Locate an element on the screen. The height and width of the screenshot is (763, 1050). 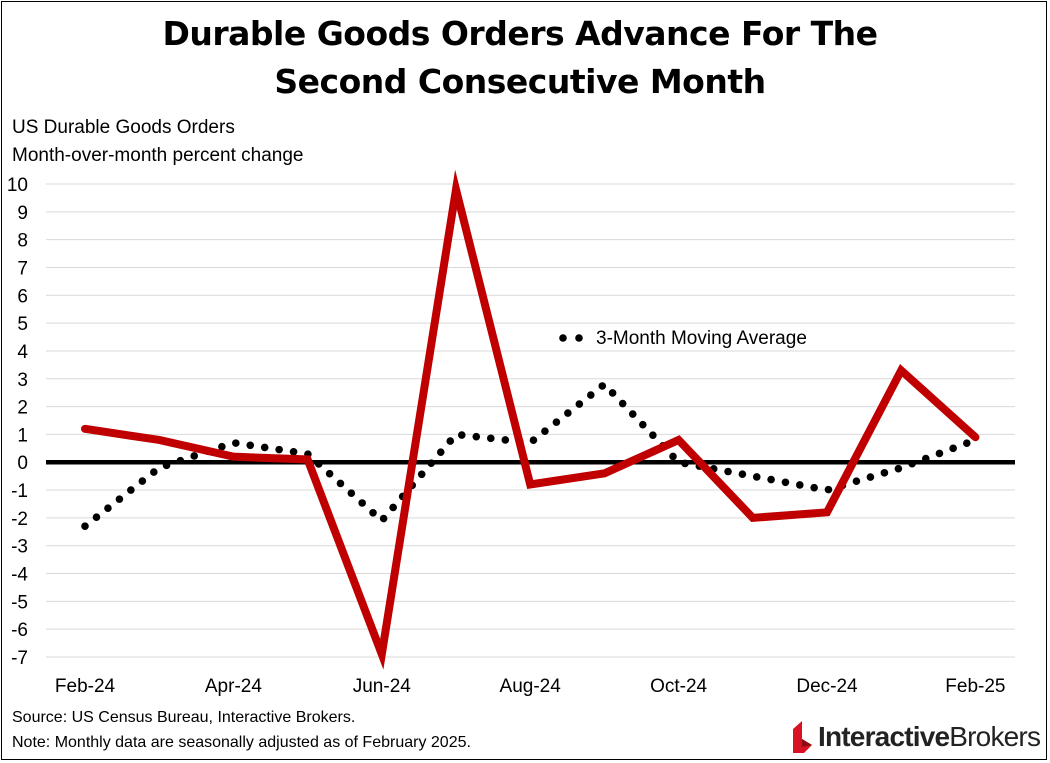
logo-wordmark: InteractiveBrokers is located at coordinates (929, 737).